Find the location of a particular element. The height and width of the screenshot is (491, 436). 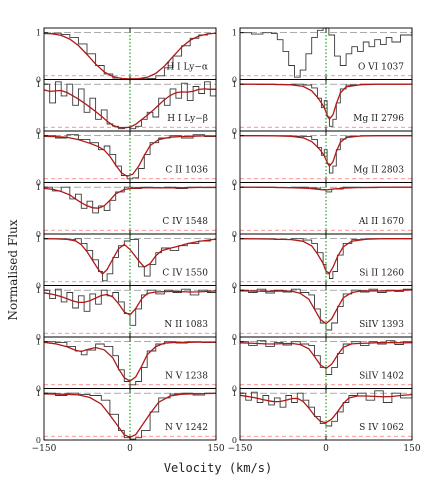

panel-label: N V 1242 is located at coordinates (186, 428).